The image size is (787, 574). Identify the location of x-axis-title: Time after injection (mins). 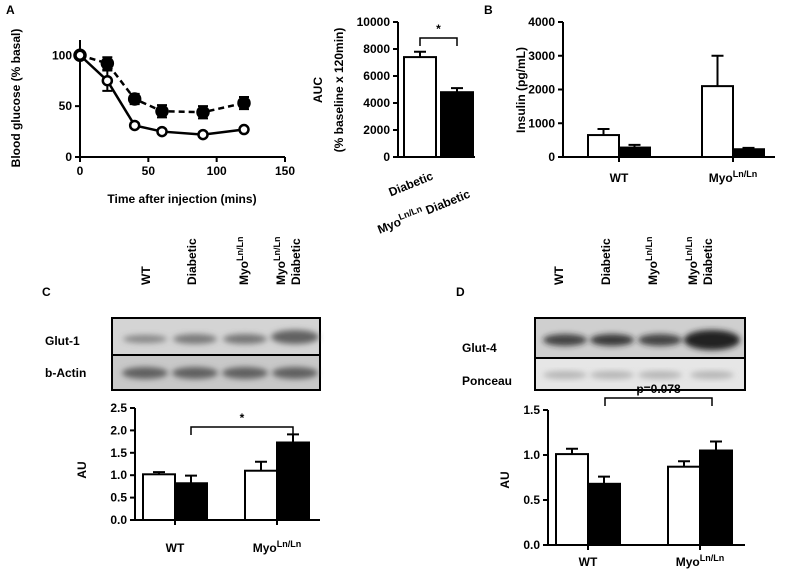
(181, 199).